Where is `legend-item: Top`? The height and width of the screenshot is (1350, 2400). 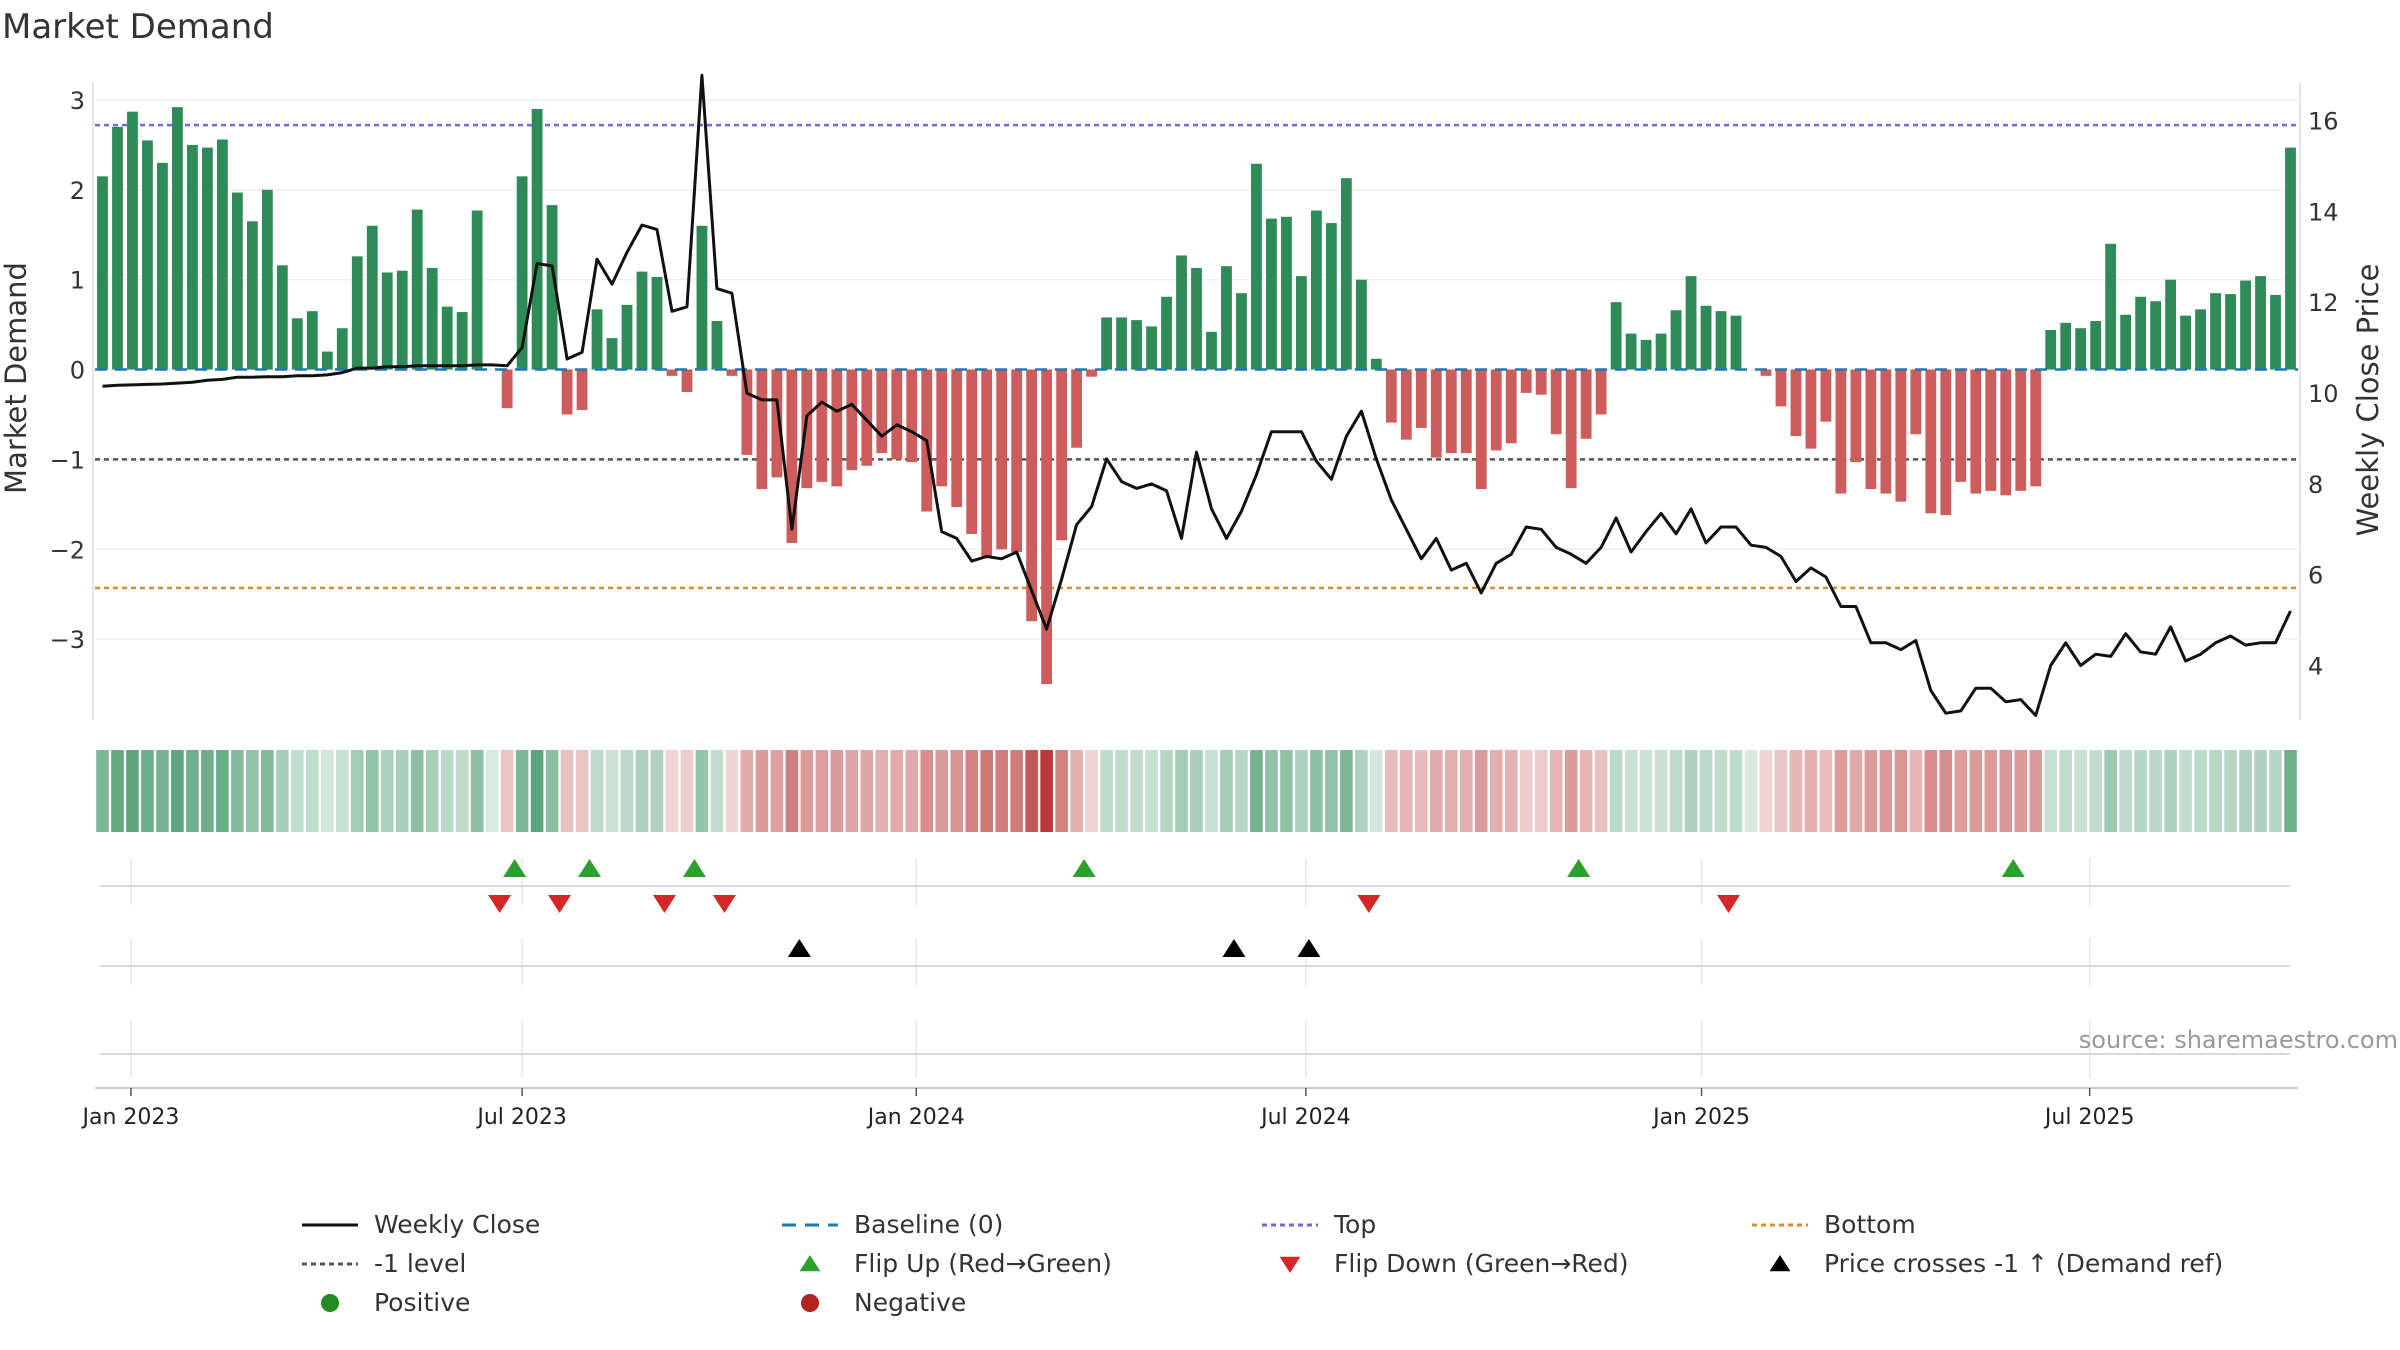 legend-item: Top is located at coordinates (1318, 1224).